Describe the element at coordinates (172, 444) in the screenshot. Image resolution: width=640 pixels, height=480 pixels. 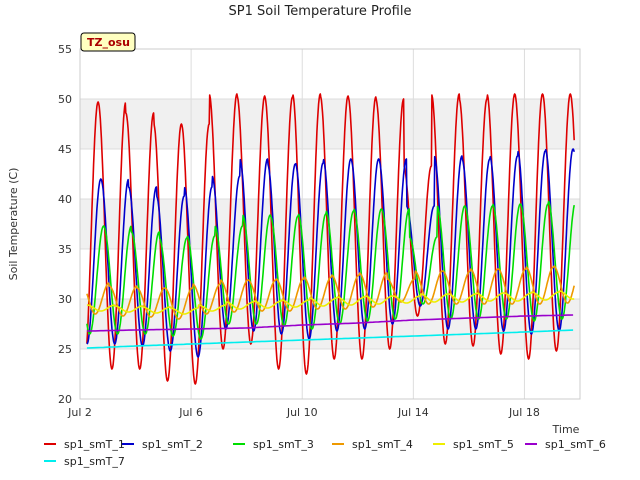
I see `legend-label-sp1_smT_2: sp1_smT_2` at that location.